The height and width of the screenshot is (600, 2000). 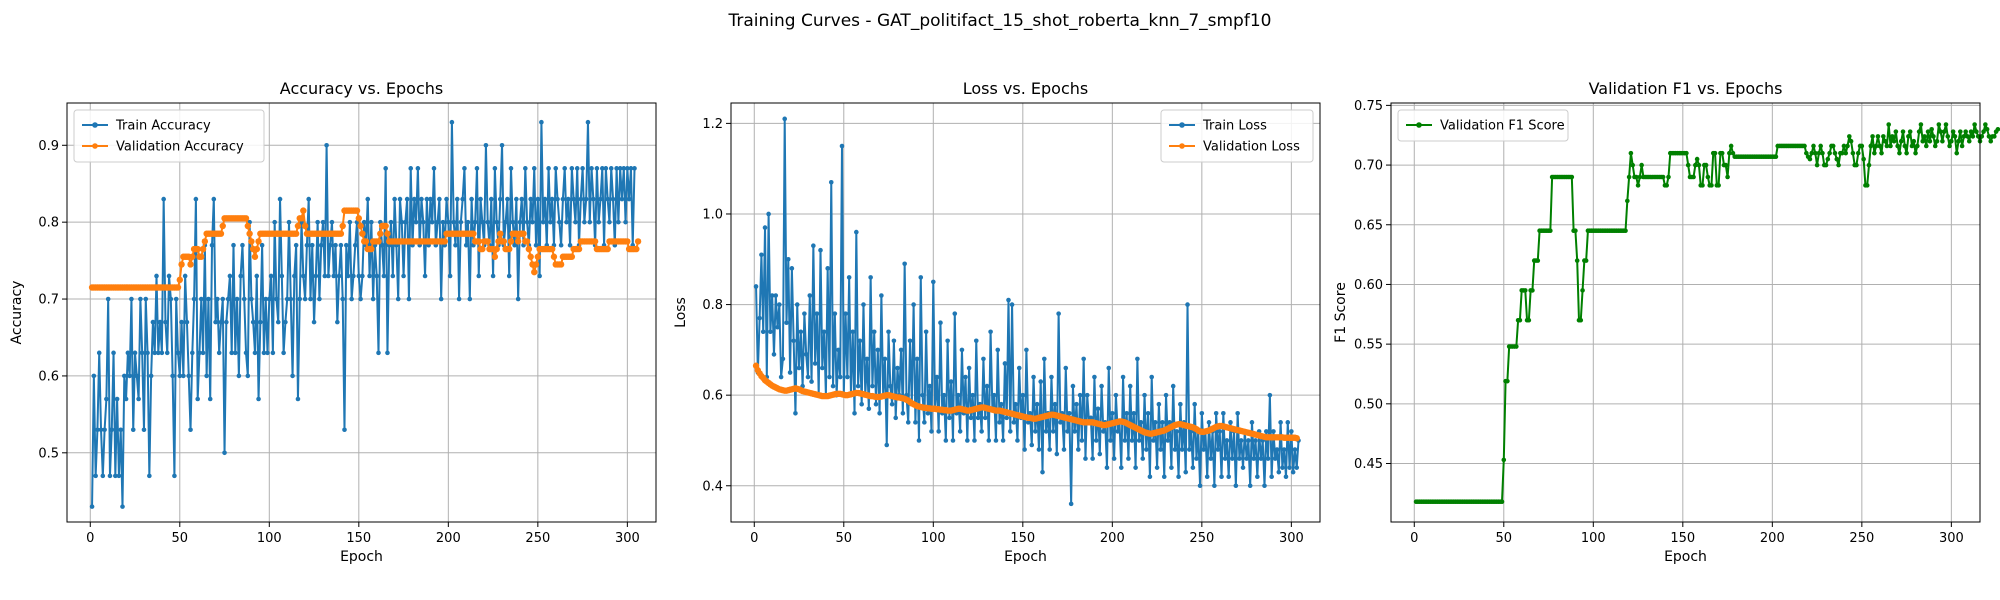 I want to click on y-tick-label: 0.8, so click(x=48, y=223).